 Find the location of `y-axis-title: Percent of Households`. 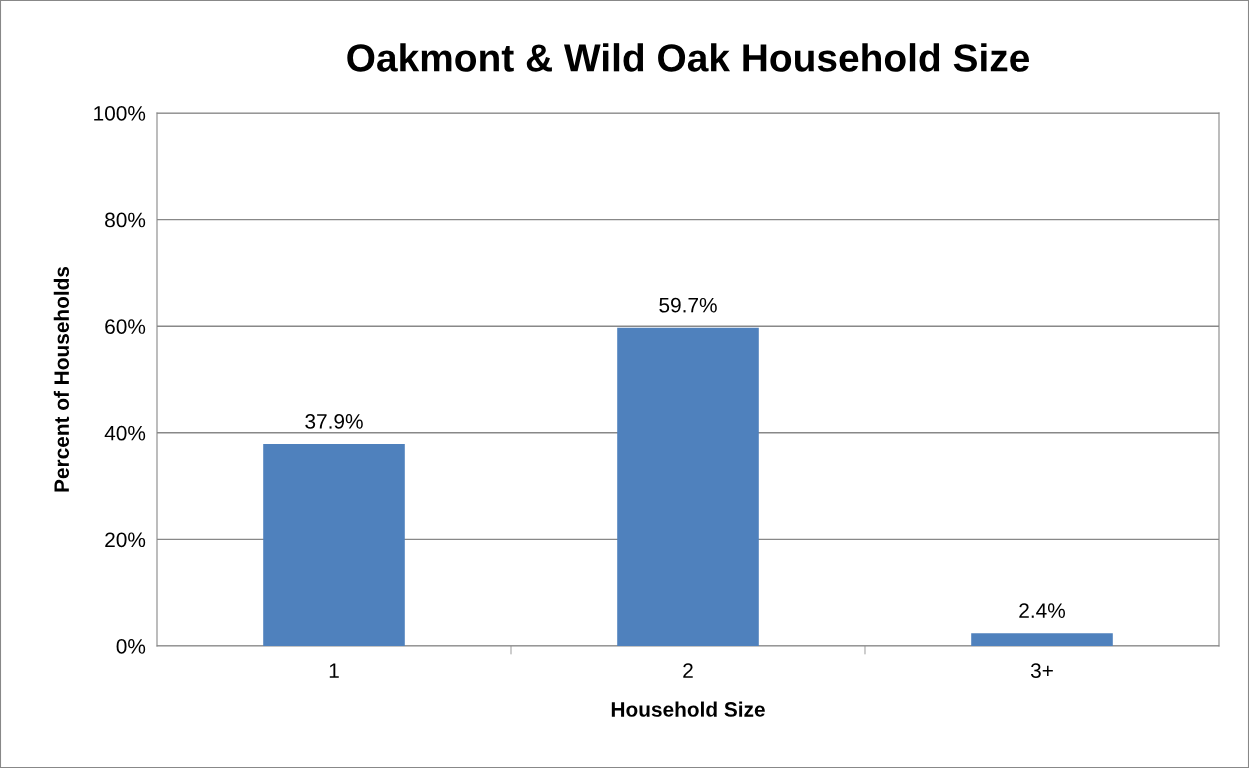

y-axis-title: Percent of Households is located at coordinates (61, 379).